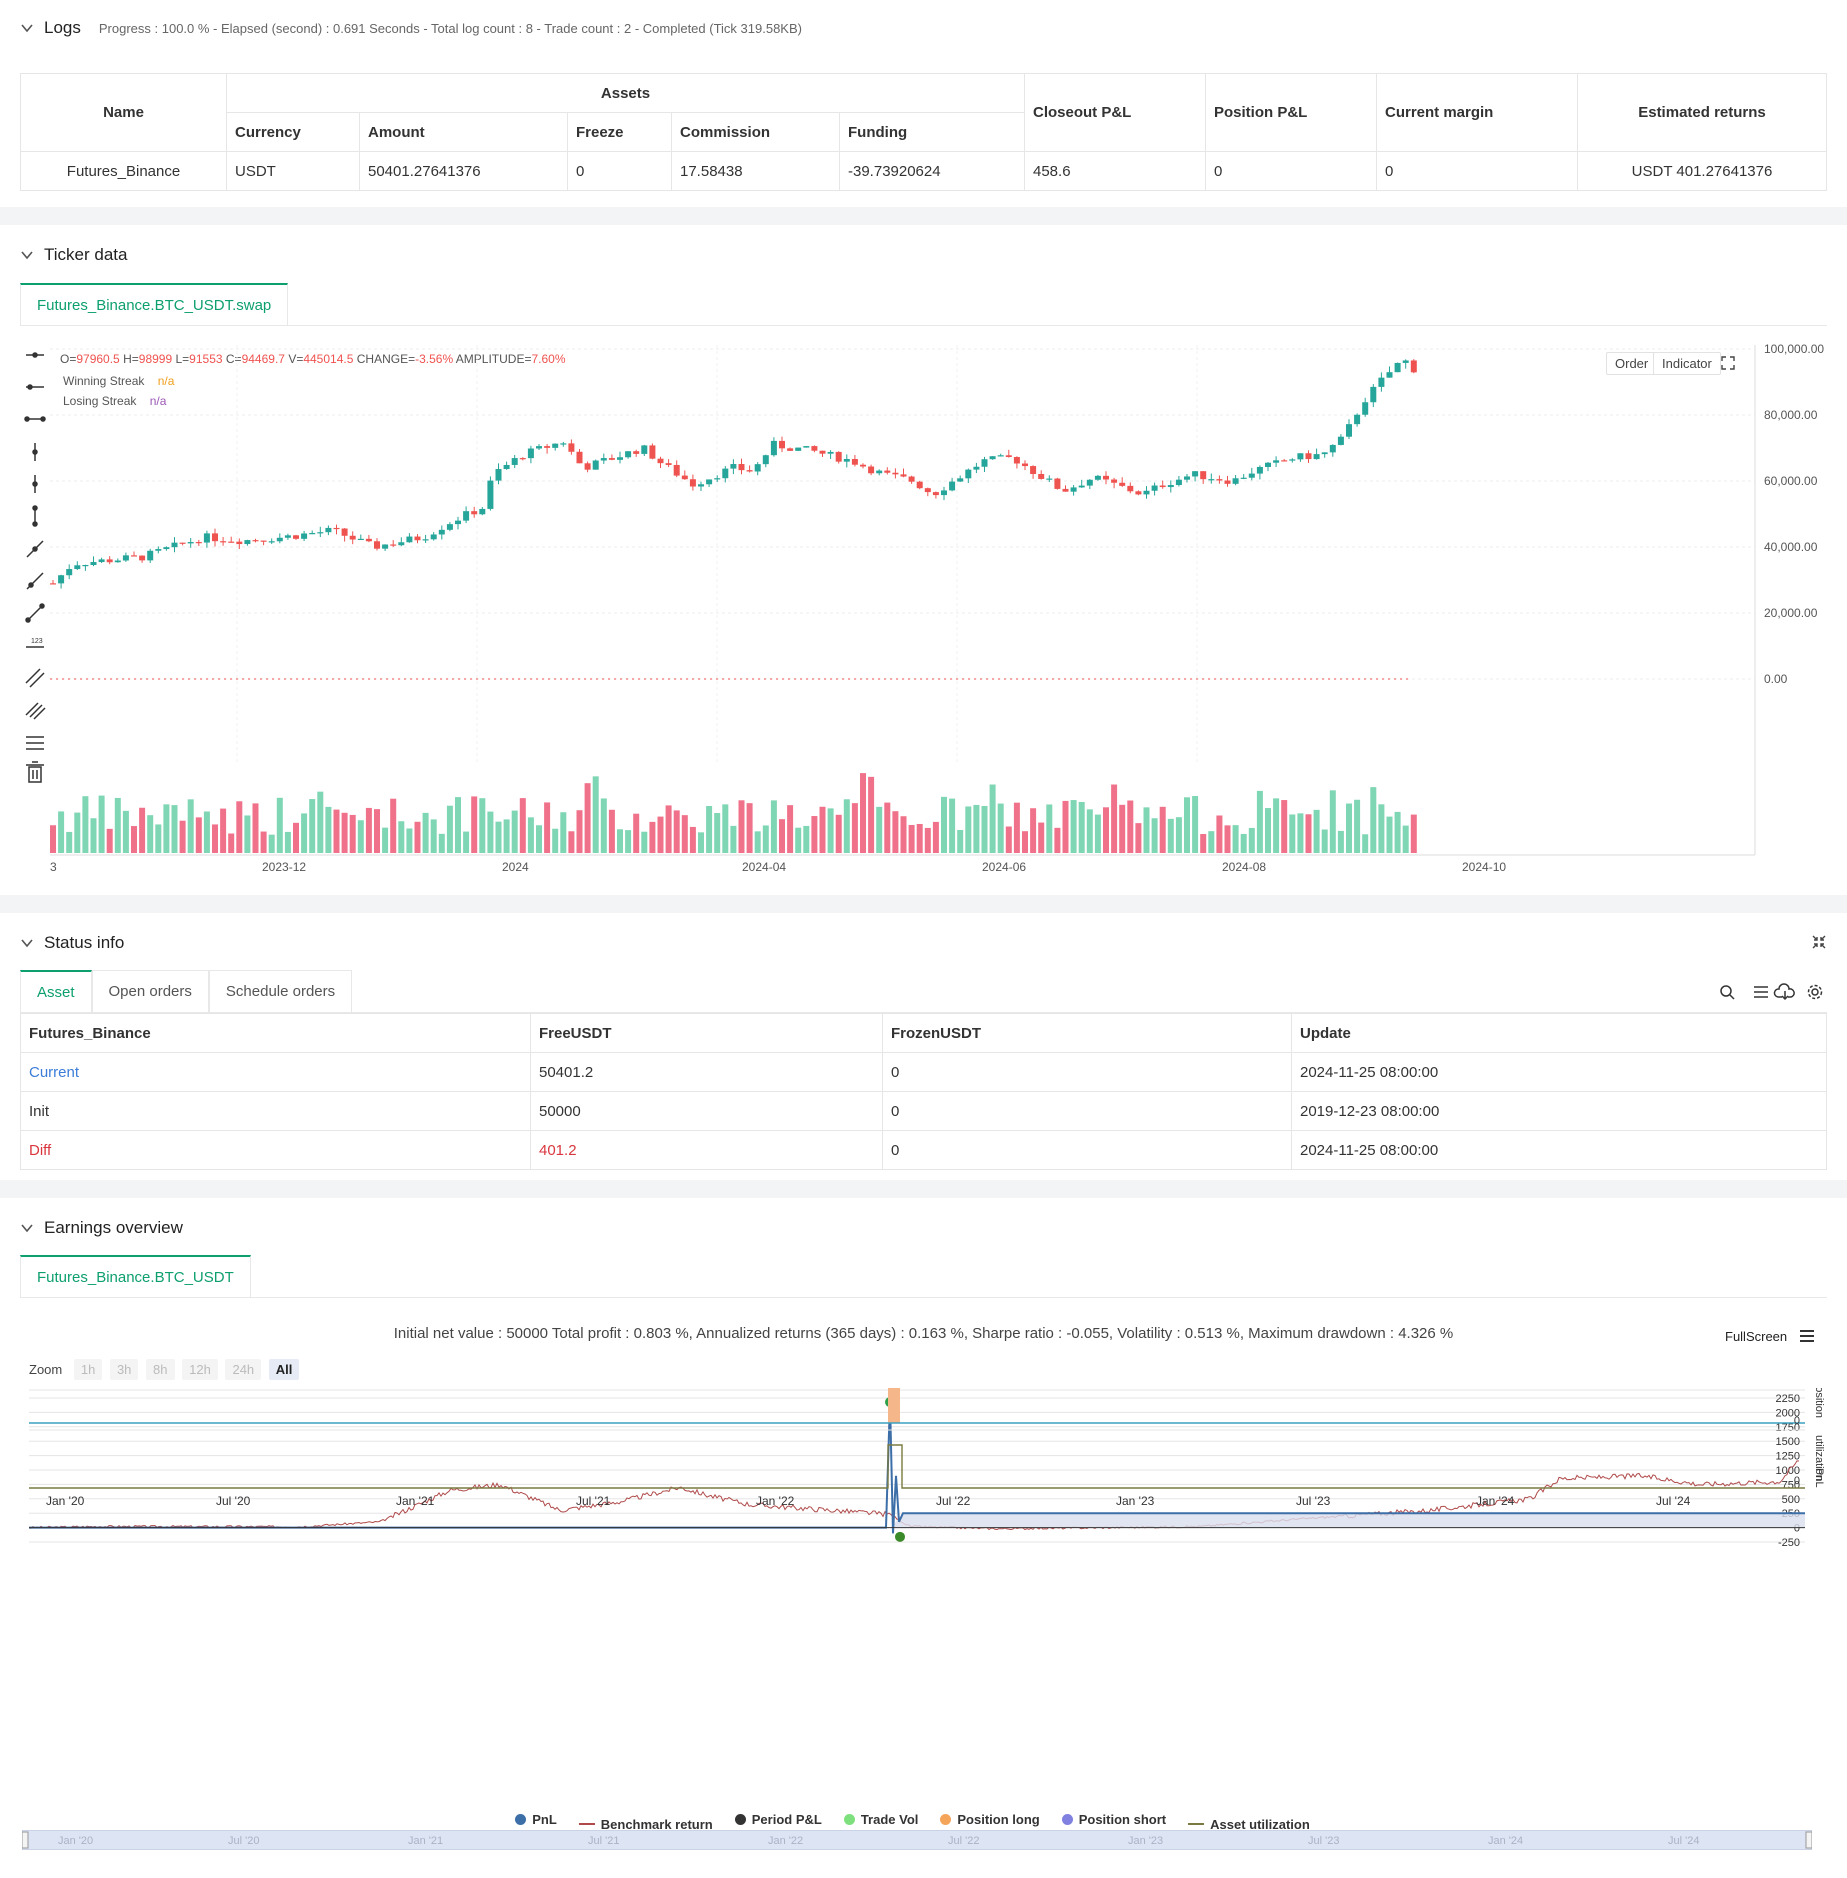  Describe the element at coordinates (56, 991) in the screenshot. I see `tab-asset: Asset` at that location.